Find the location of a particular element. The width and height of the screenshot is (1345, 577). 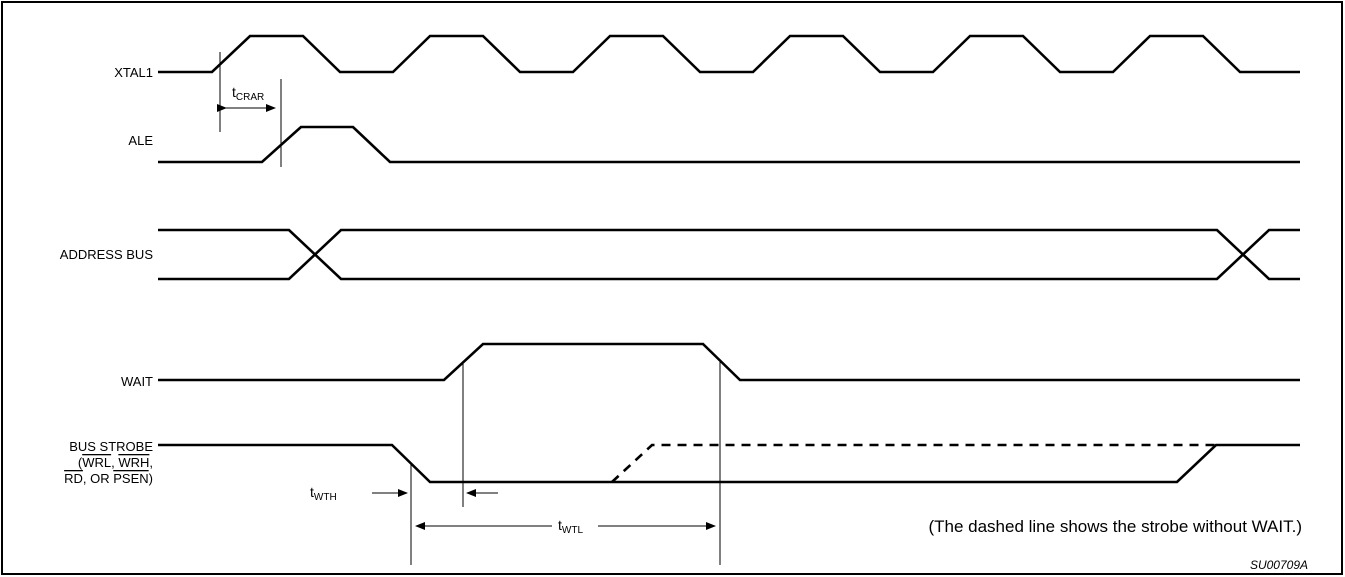

tcrar-label: tCRAR is located at coordinates (248, 93).